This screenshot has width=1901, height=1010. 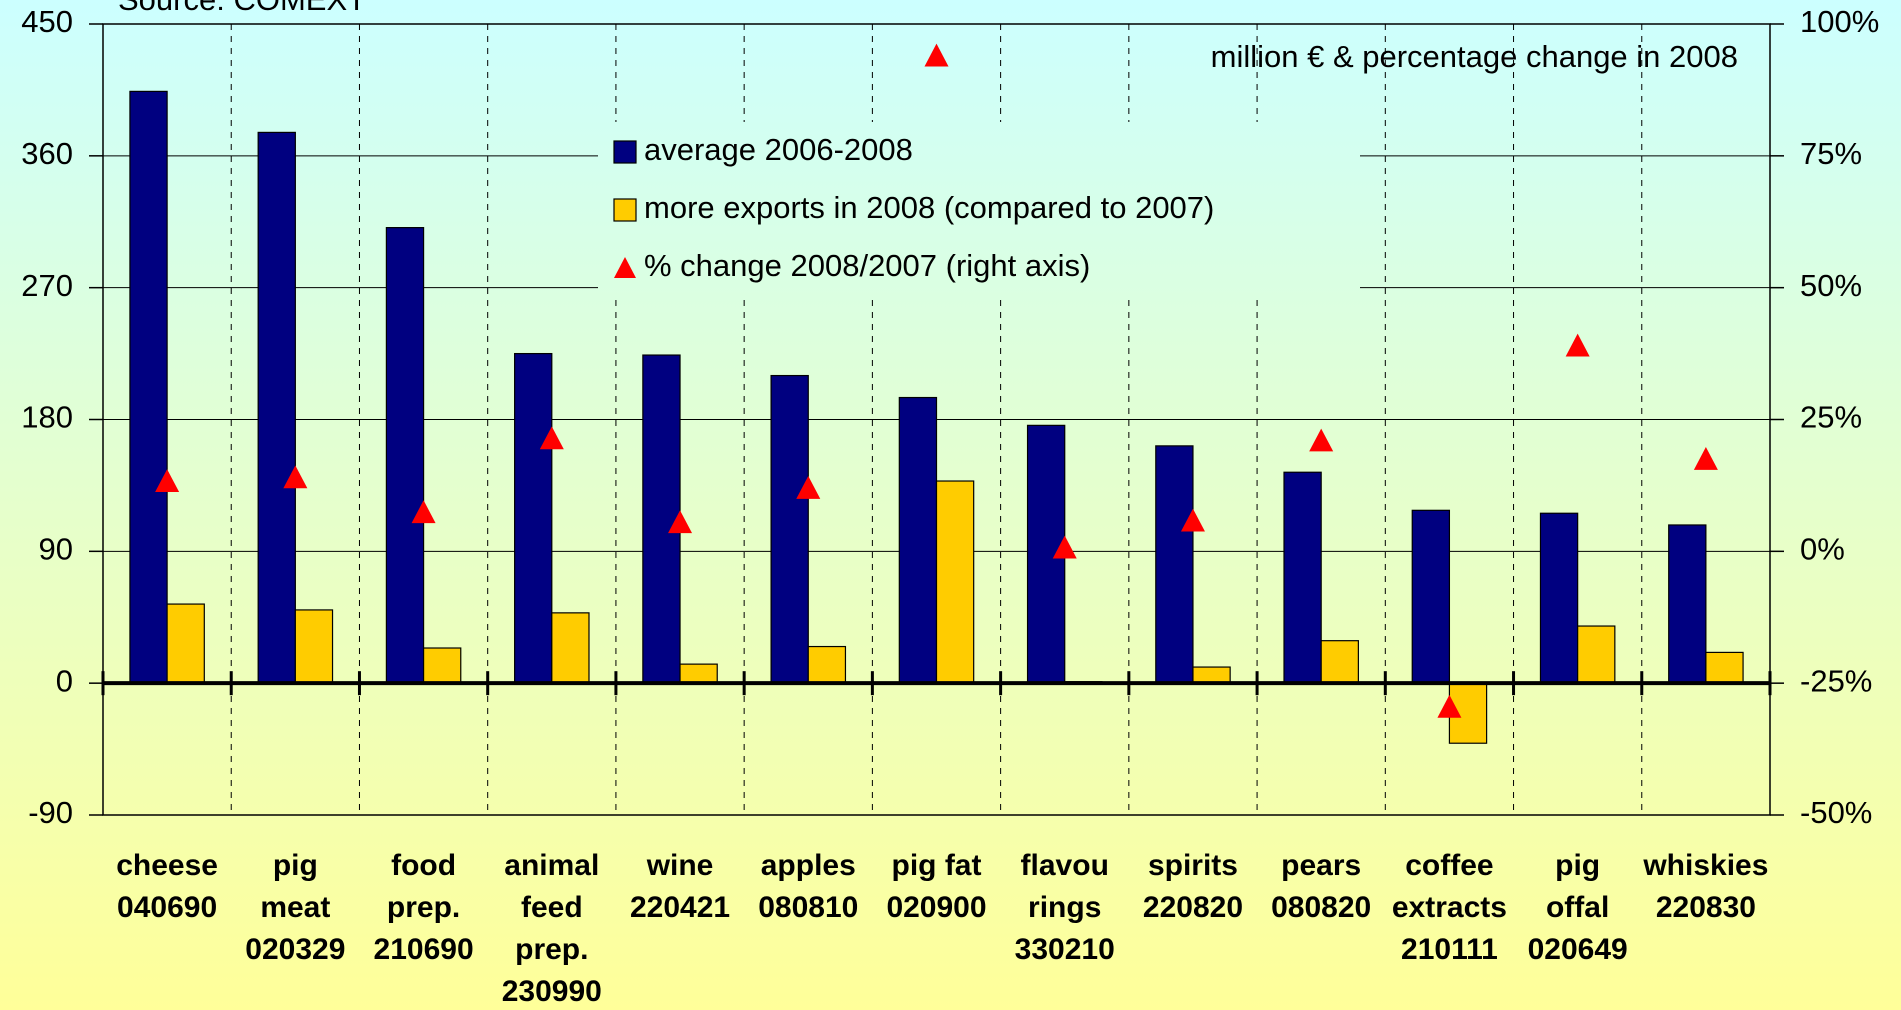 What do you see at coordinates (47, 21) in the screenshot?
I see `y-tick-label: 450` at bounding box center [47, 21].